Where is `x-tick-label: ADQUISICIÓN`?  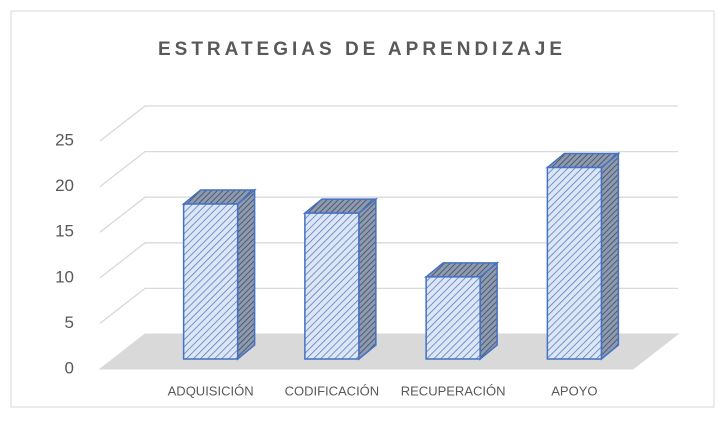 x-tick-label: ADQUISICIÓN is located at coordinates (211, 390).